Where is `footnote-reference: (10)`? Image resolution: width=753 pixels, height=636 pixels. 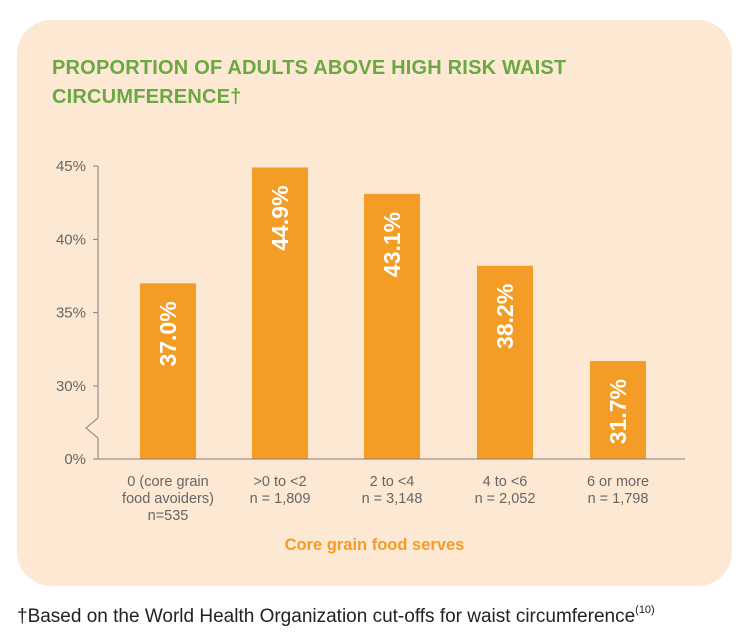
footnote-reference: (10) is located at coordinates (645, 610).